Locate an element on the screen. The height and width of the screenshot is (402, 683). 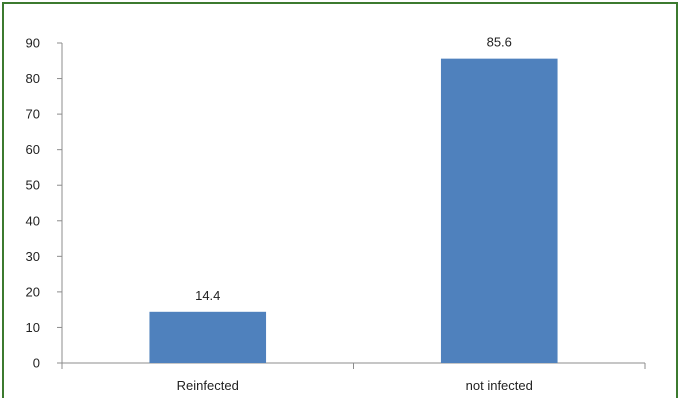
y-tick-label: 80 is located at coordinates (33, 78).